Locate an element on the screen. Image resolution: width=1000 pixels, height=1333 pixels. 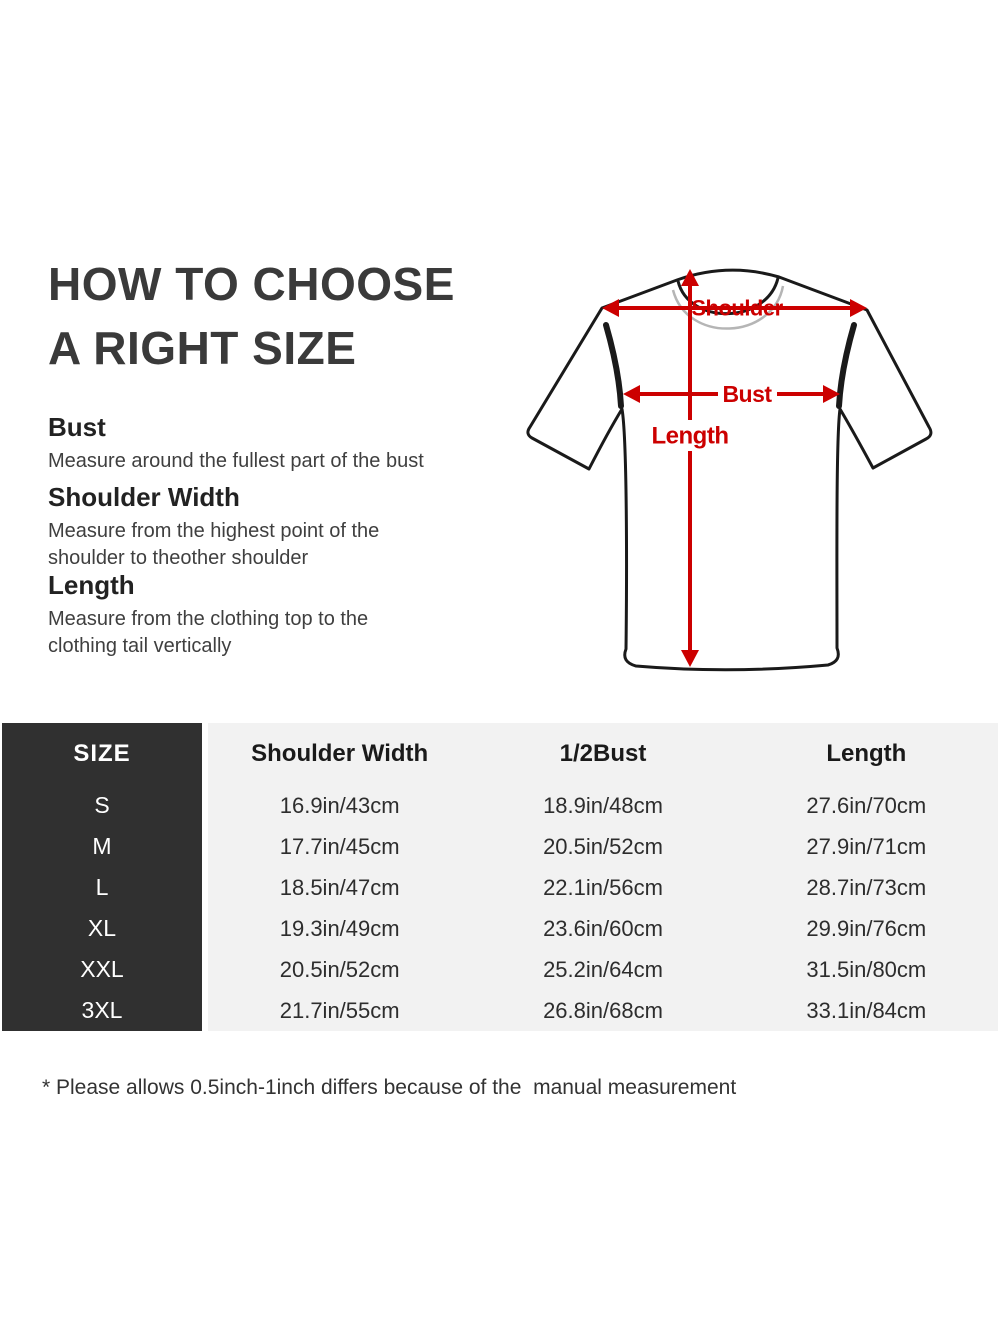
title-line-2: A RIGHT SIZE is located at coordinates (202, 348).